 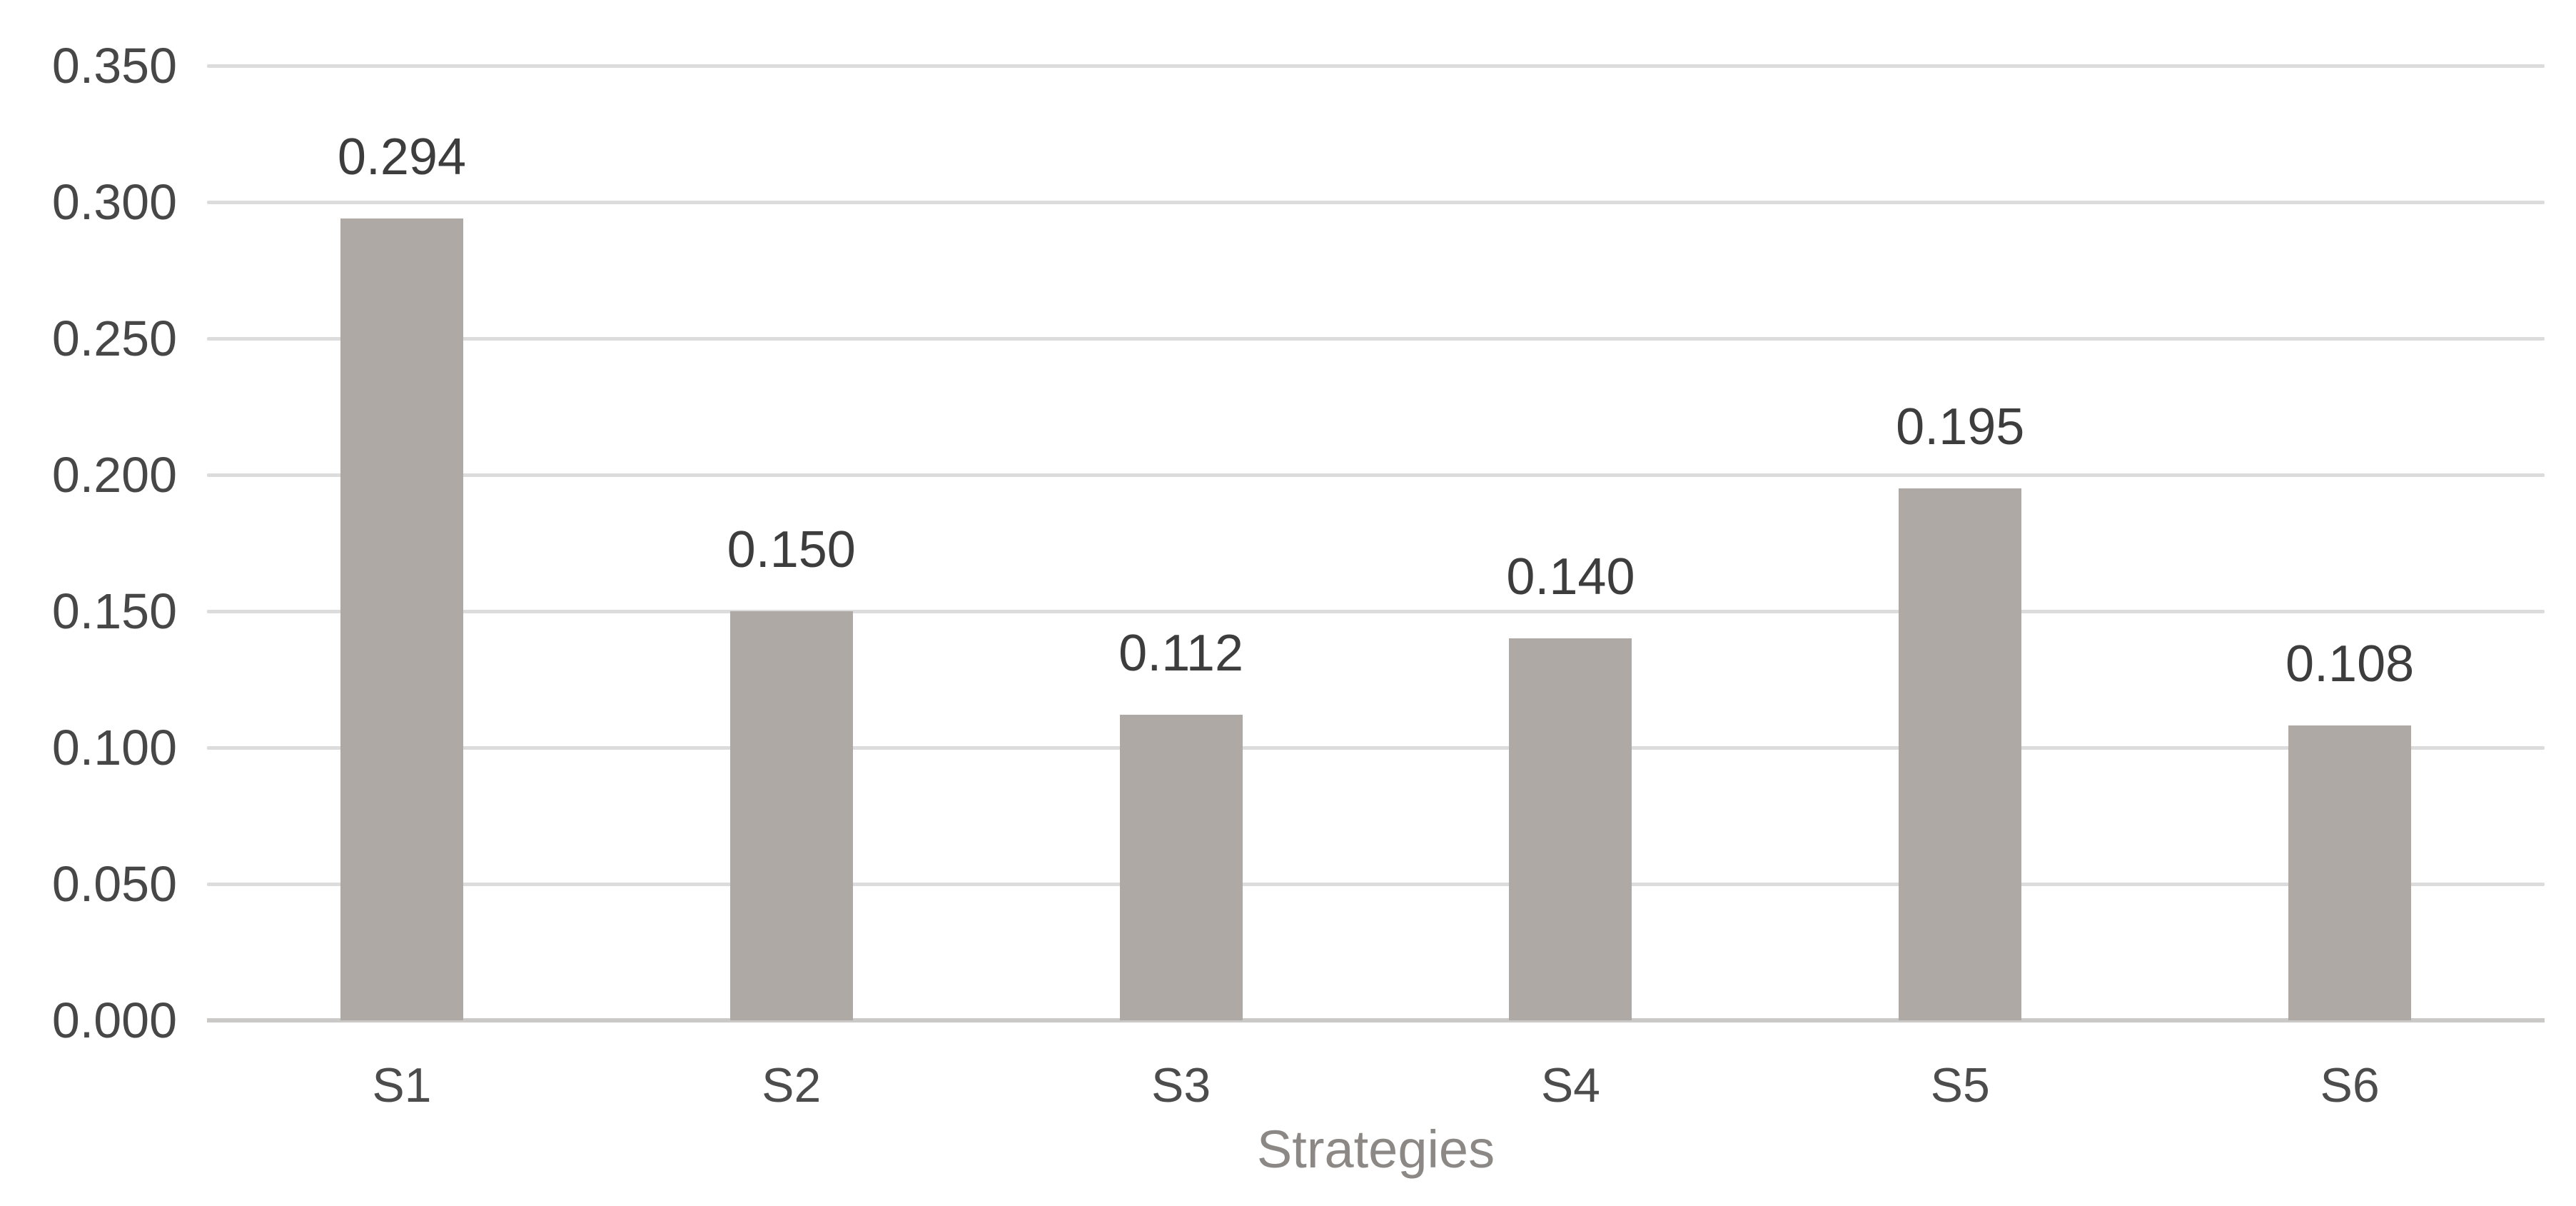 What do you see at coordinates (1180, 654) in the screenshot?
I see `bar-value-label: 0.112` at bounding box center [1180, 654].